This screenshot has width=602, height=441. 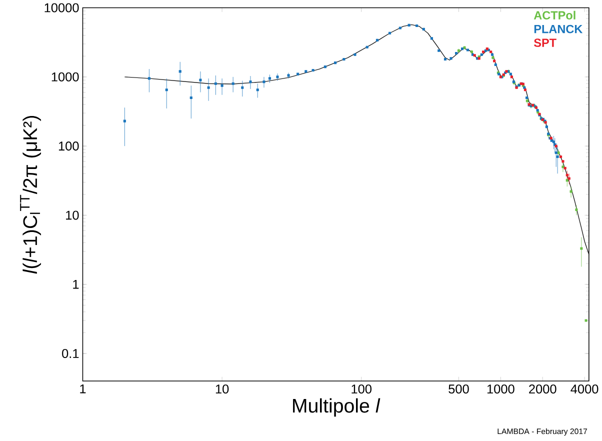 What do you see at coordinates (336, 407) in the screenshot?
I see `x-axis-title: Multipole l` at bounding box center [336, 407].